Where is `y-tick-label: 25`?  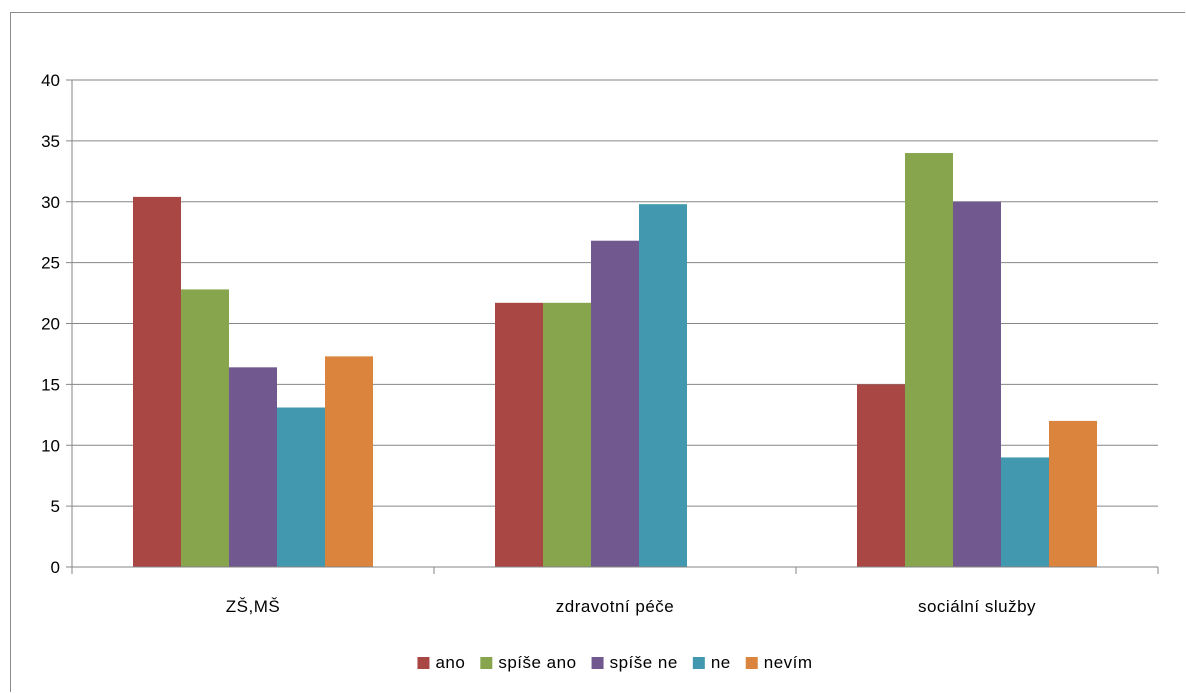 y-tick-label: 25 is located at coordinates (50, 263).